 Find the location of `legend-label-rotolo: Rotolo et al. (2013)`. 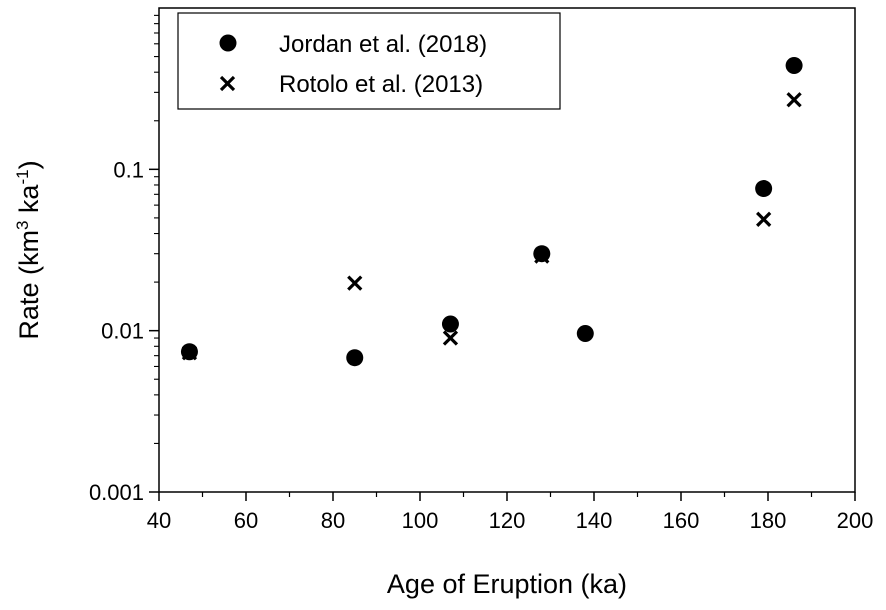

legend-label-rotolo: Rotolo et al. (2013) is located at coordinates (381, 84).